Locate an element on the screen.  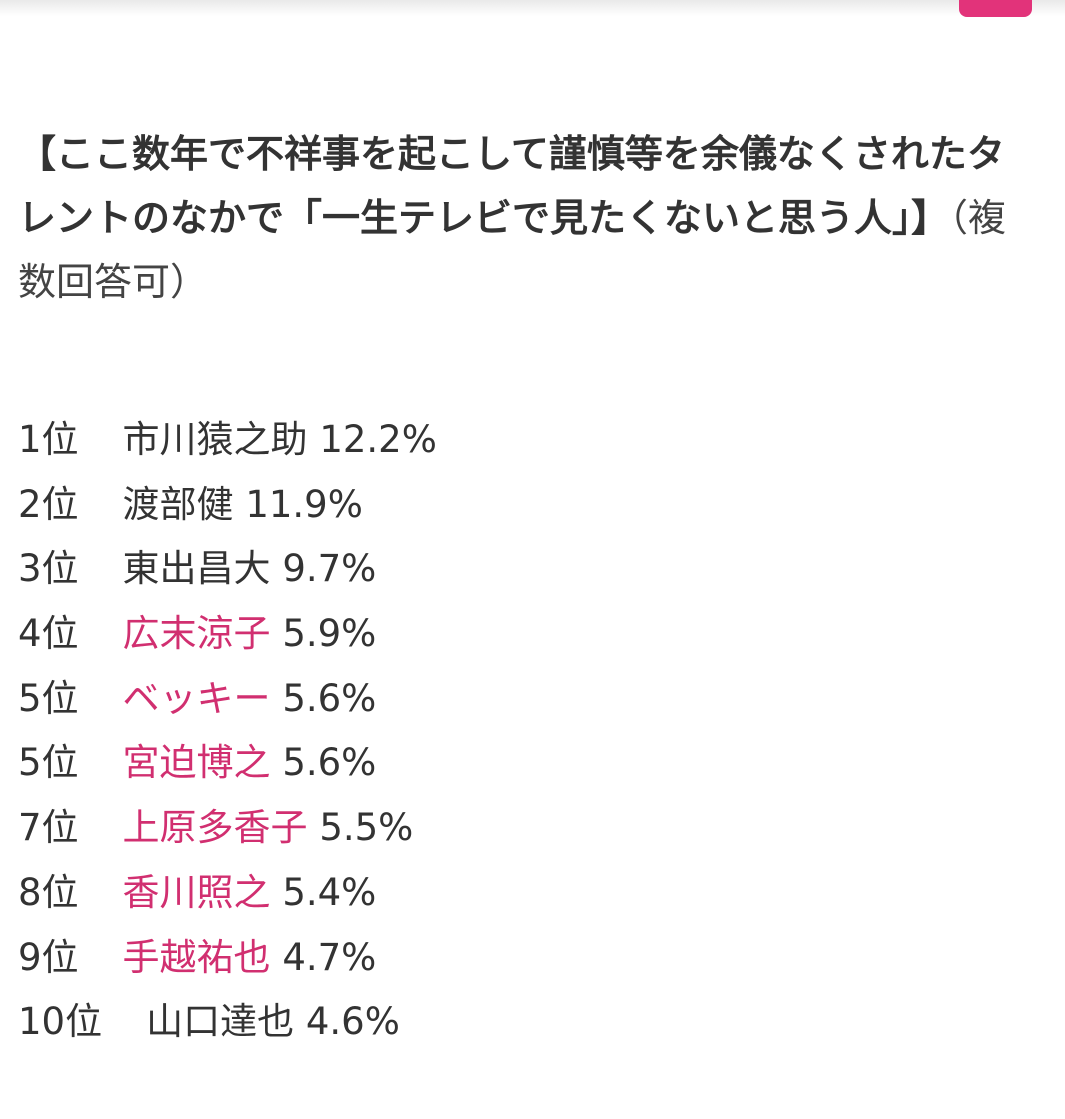
rank-position: 2位 is located at coordinates (48, 504).